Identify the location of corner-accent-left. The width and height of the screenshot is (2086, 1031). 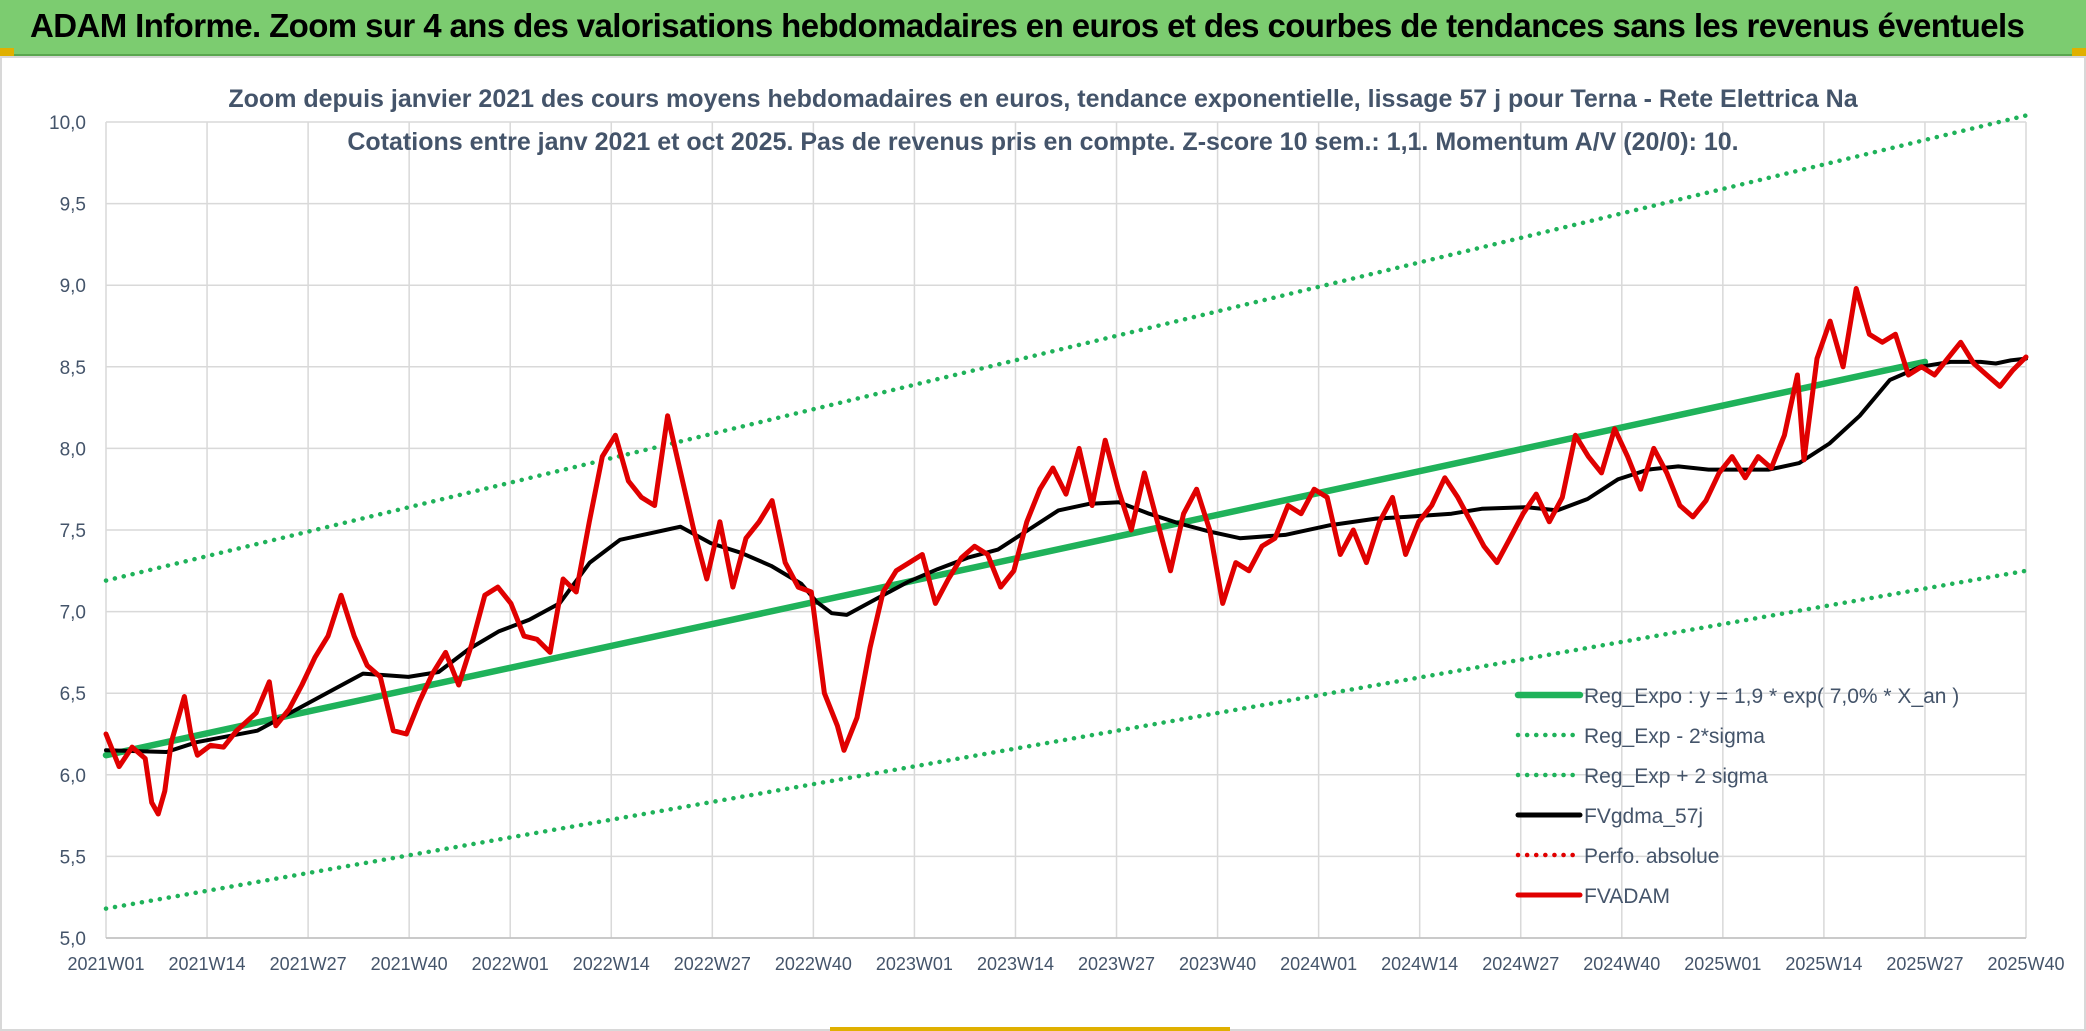
(7, 52).